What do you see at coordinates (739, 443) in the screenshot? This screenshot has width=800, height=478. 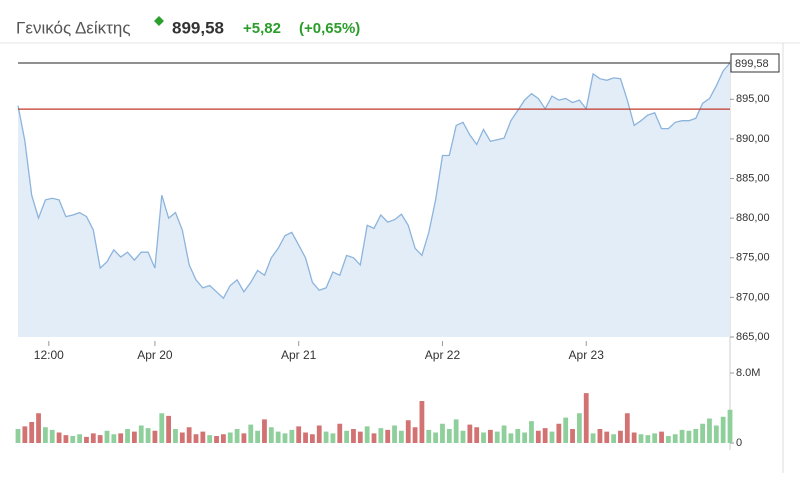 I see `volume-tick-label: 0` at bounding box center [739, 443].